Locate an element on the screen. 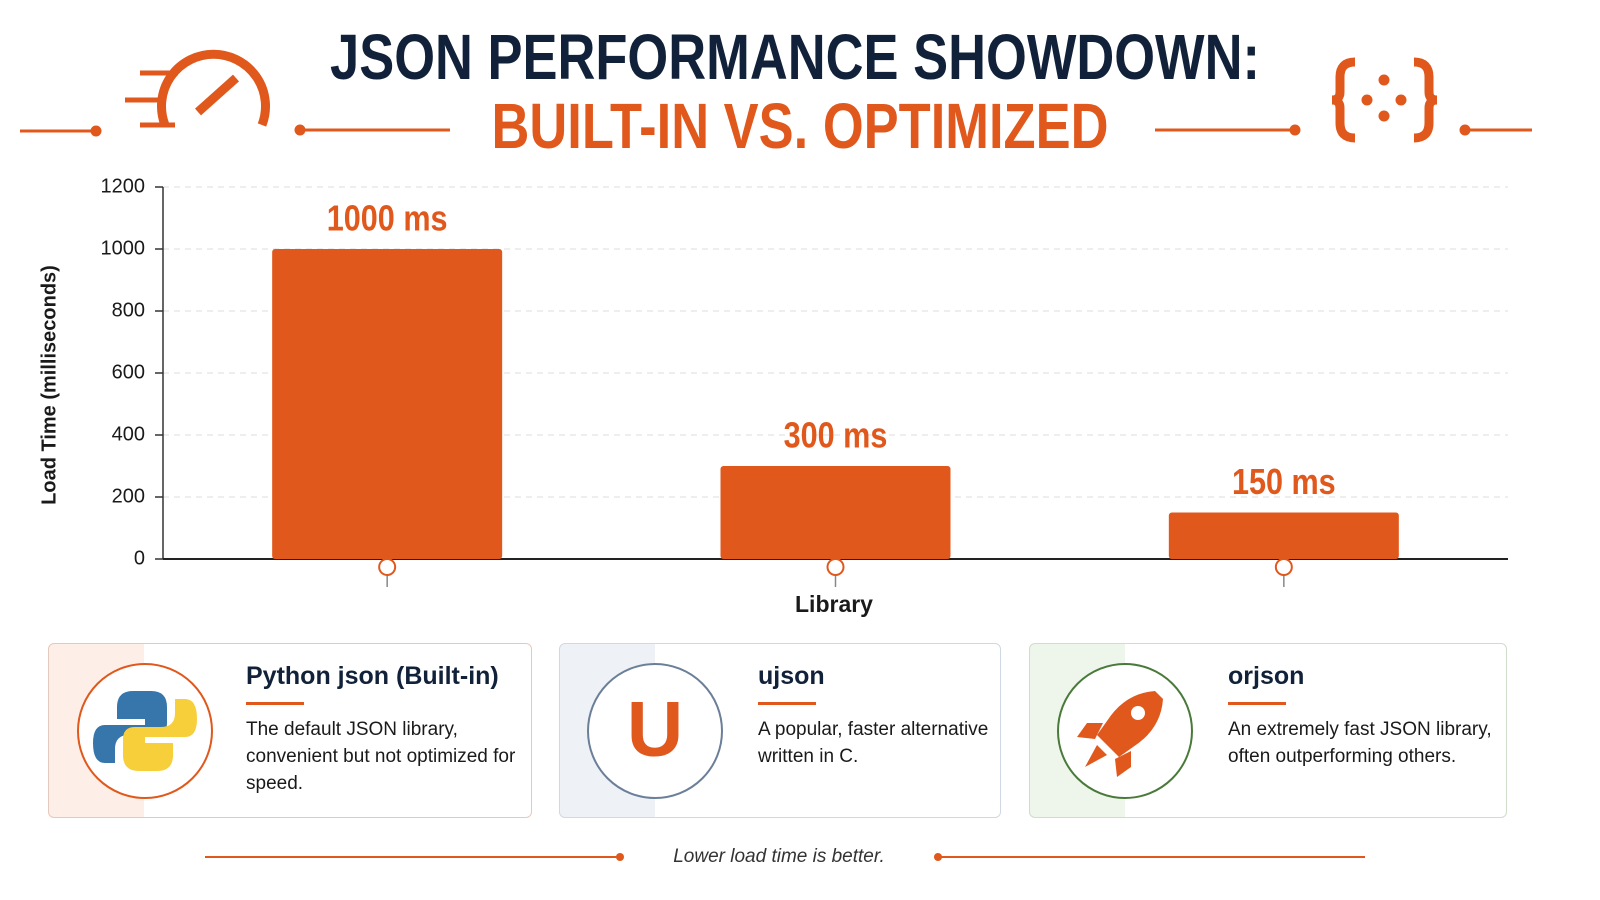  python-icon is located at coordinates (145, 731).